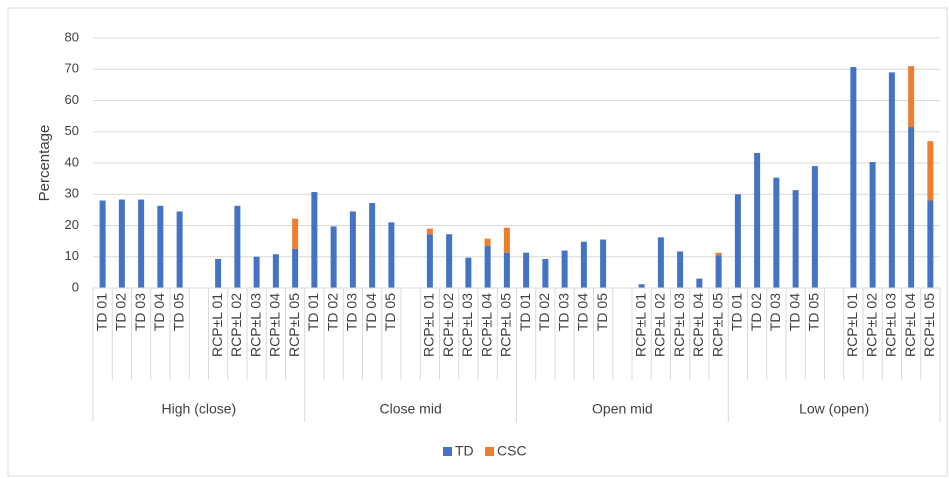 This screenshot has width=949, height=478. What do you see at coordinates (72, 161) in the screenshot?
I see `y-tick-label: 40` at bounding box center [72, 161].